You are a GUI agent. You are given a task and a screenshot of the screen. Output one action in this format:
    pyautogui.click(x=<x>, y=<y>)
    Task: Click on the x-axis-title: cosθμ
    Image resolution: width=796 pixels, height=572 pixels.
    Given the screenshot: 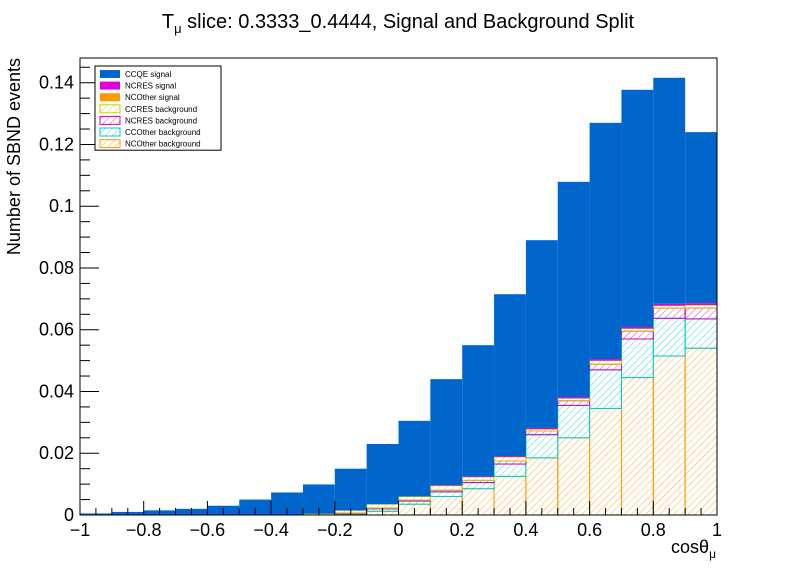 What is the action you would take?
    pyautogui.click(x=693, y=549)
    